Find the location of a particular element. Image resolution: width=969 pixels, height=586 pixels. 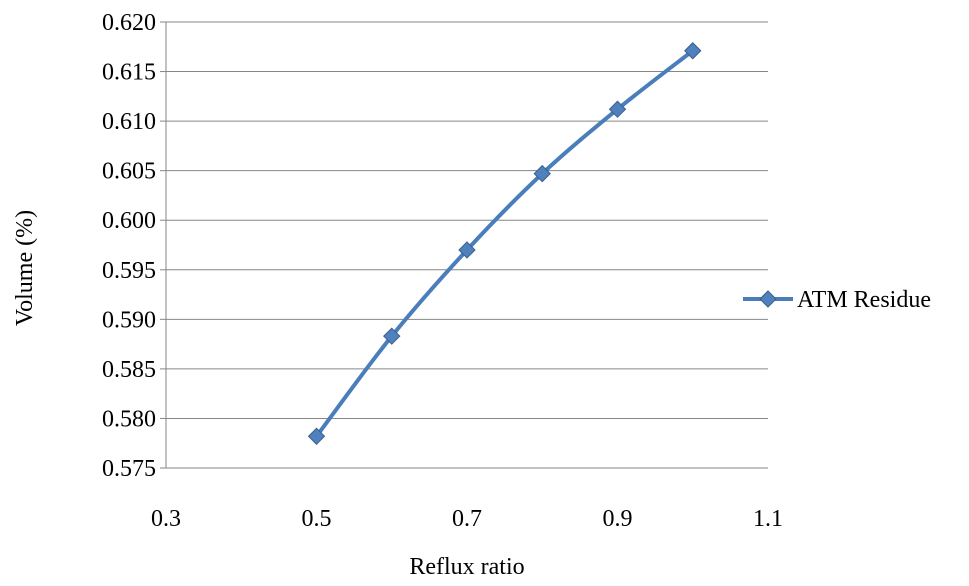

y-tick-label: 0.595 is located at coordinates (129, 271).